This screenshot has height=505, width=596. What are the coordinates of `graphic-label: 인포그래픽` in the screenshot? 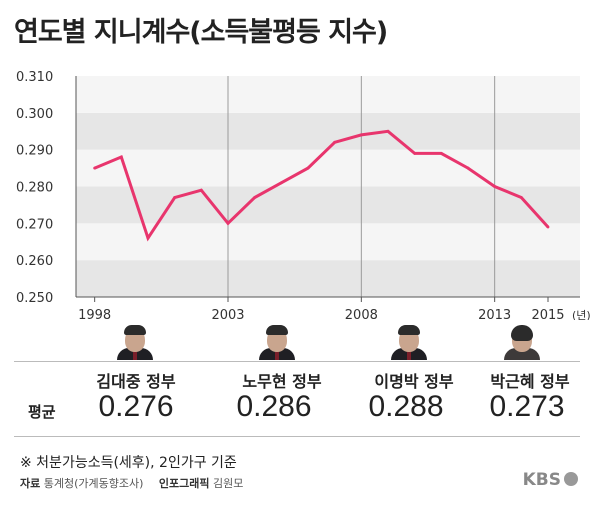 It's located at (184, 483).